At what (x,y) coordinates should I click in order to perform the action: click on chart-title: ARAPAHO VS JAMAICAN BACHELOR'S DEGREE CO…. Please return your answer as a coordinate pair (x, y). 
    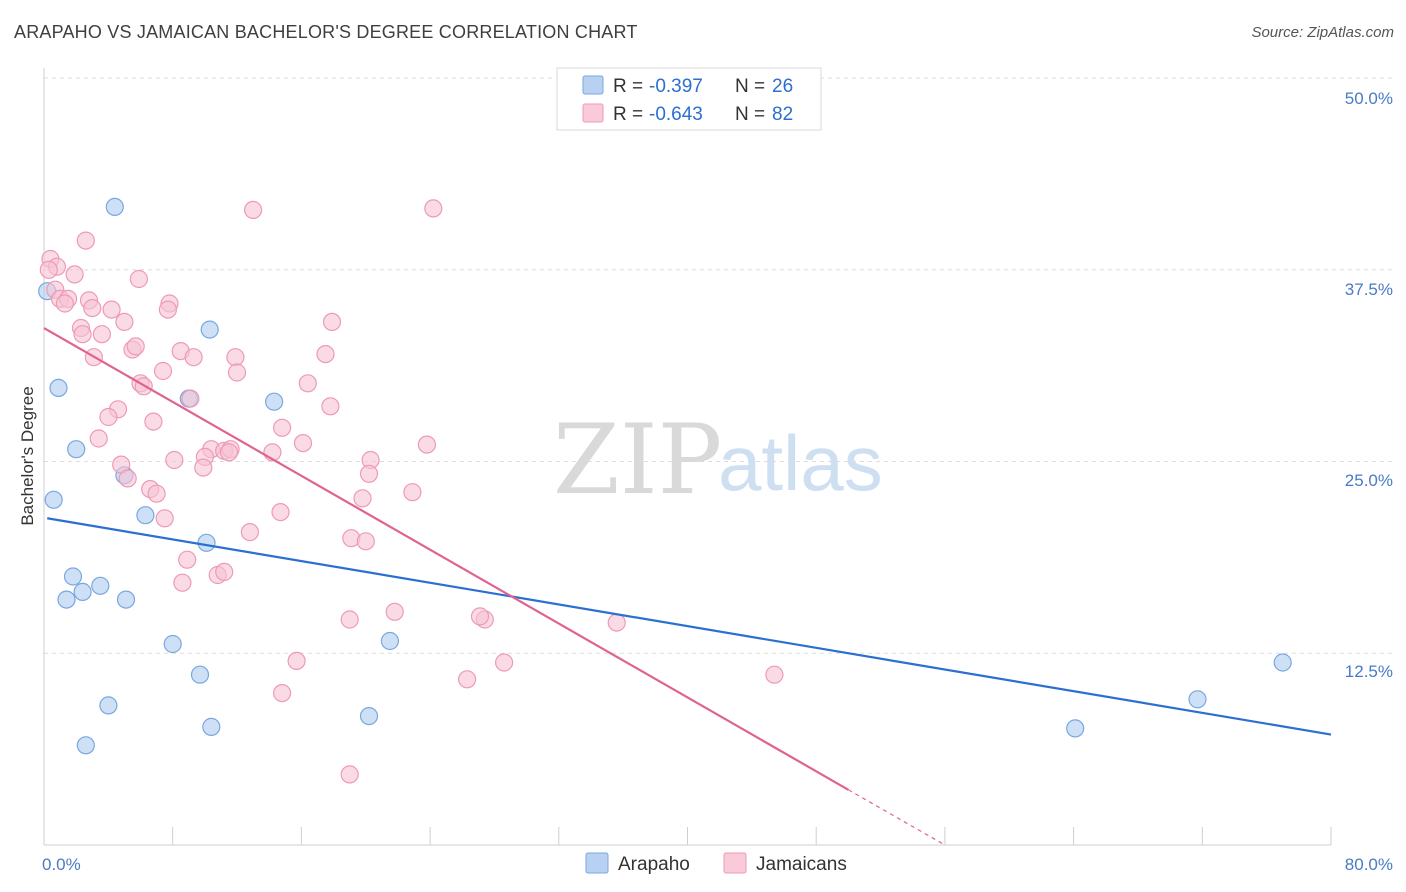
    Looking at the image, I should click on (326, 32).